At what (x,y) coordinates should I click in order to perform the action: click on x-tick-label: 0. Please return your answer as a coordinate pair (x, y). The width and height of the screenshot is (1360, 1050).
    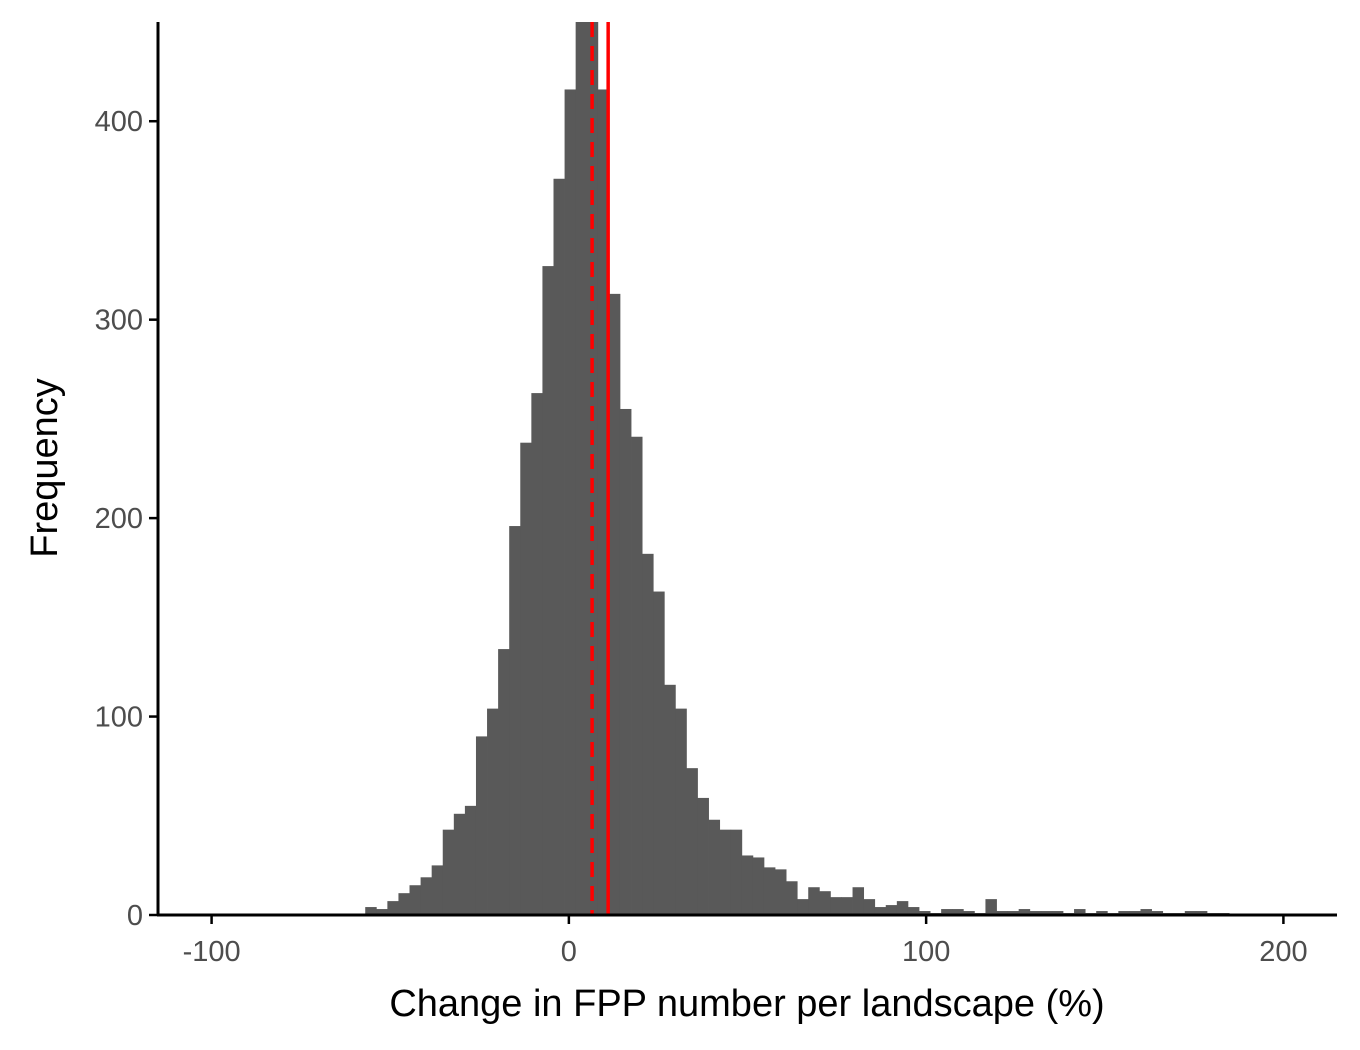
    Looking at the image, I should click on (569, 952).